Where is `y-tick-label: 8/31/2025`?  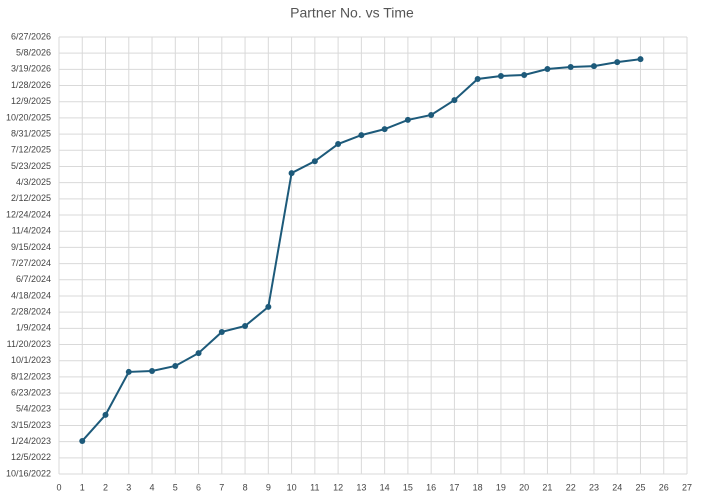 y-tick-label: 8/31/2025 is located at coordinates (31, 133).